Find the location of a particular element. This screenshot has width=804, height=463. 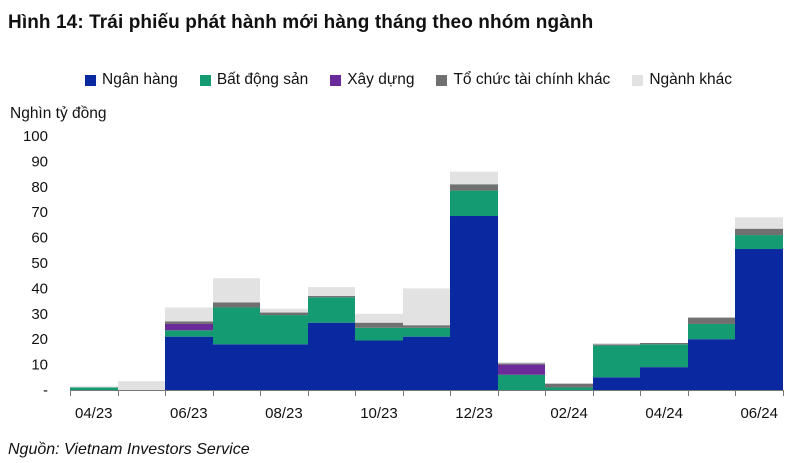

x-tick-label: 06/24 is located at coordinates (759, 413).